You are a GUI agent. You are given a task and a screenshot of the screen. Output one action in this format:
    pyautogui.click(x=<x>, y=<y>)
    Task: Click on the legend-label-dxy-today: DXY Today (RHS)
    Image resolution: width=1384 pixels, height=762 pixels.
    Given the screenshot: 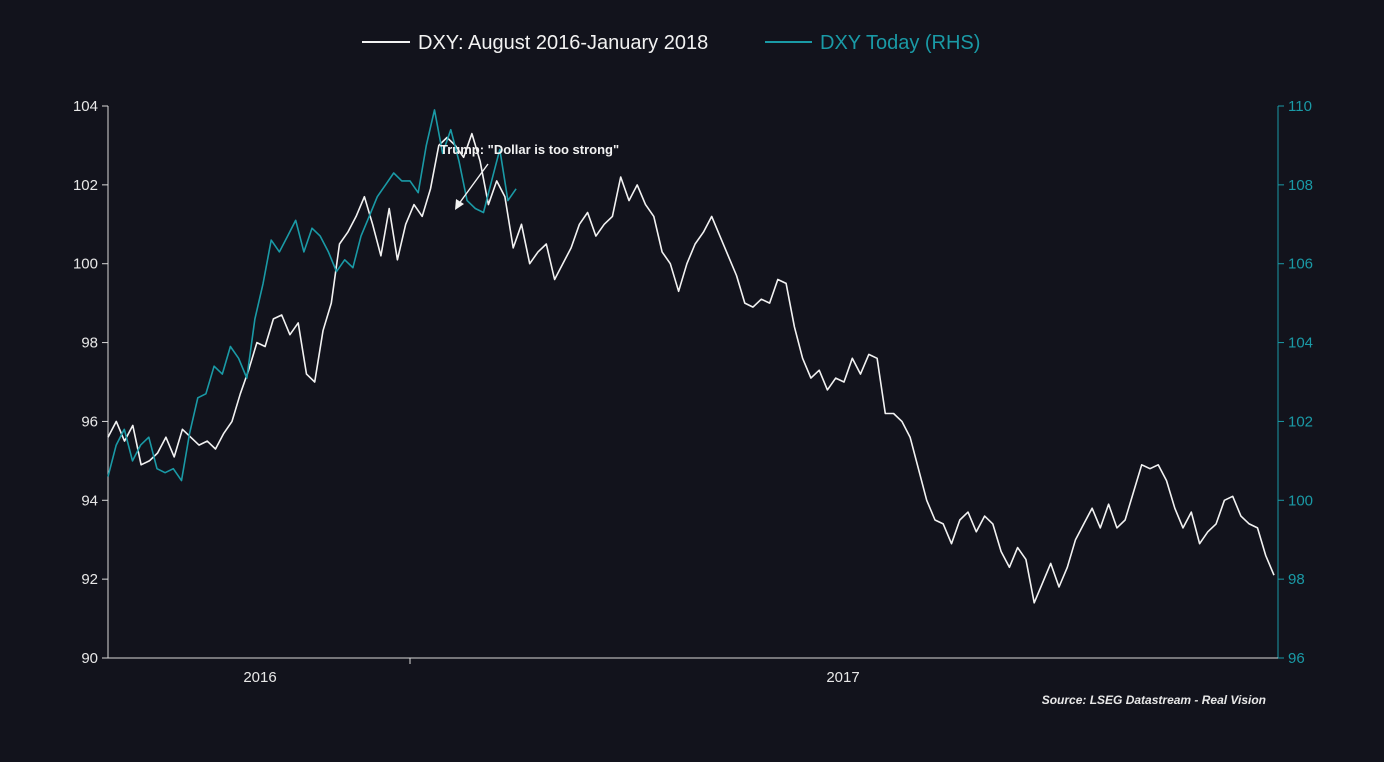 What is the action you would take?
    pyautogui.click(x=900, y=43)
    